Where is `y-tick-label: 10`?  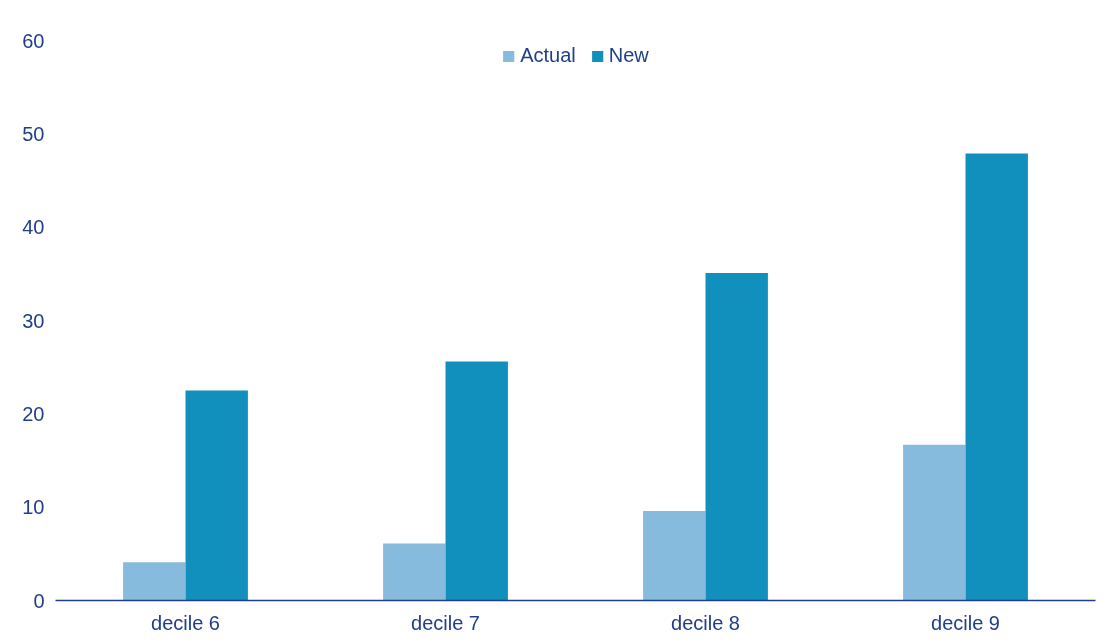 y-tick-label: 10 is located at coordinates (33, 507).